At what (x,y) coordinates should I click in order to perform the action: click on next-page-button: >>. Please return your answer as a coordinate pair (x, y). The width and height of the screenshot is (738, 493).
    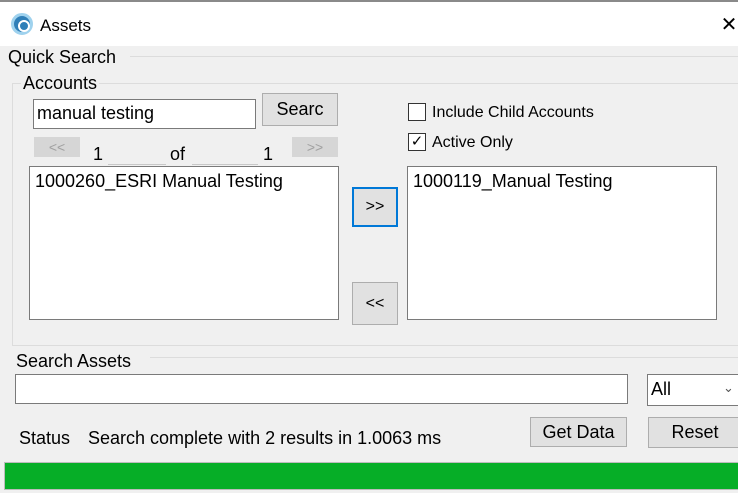
    Looking at the image, I should click on (315, 147).